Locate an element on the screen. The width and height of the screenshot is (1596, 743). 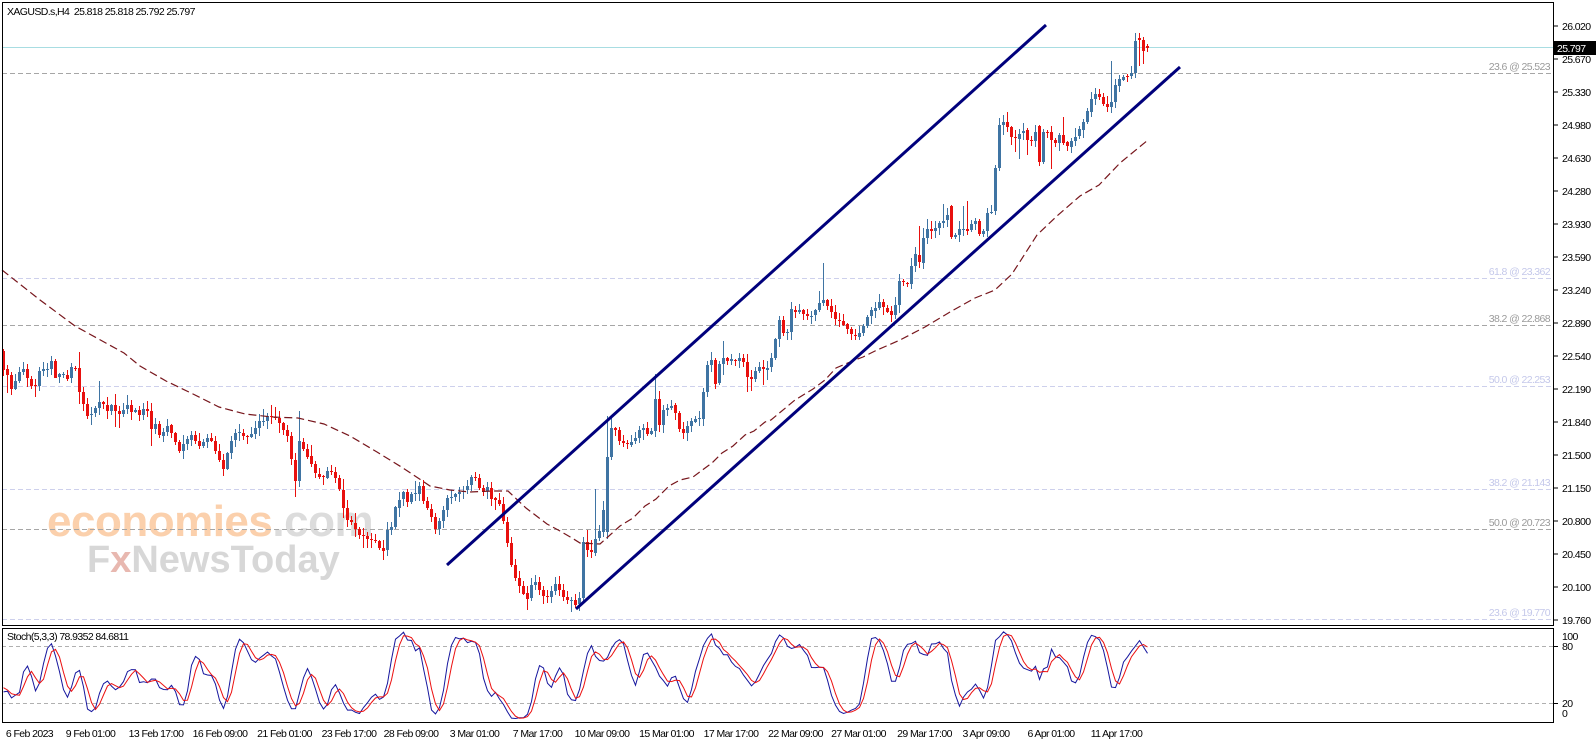
svg-text: Stoch(5,3,3) 78.9352 84.6811 is located at coordinates (68, 637).